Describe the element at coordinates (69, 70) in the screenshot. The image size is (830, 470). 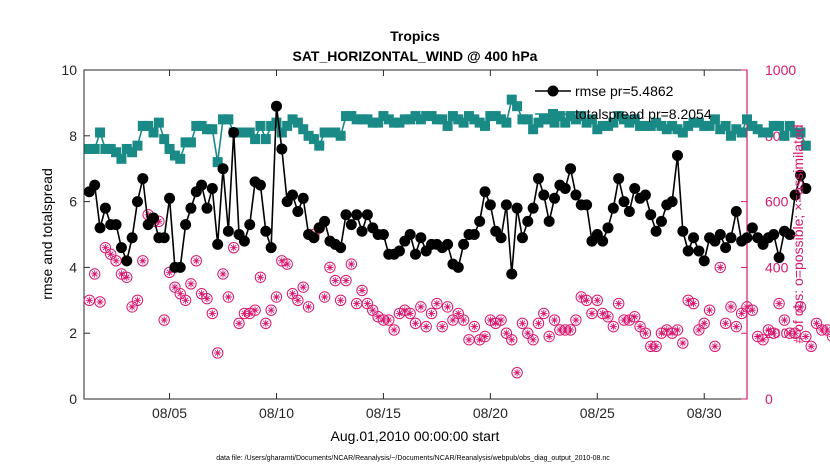
I see `y-tick-label: 10` at that location.